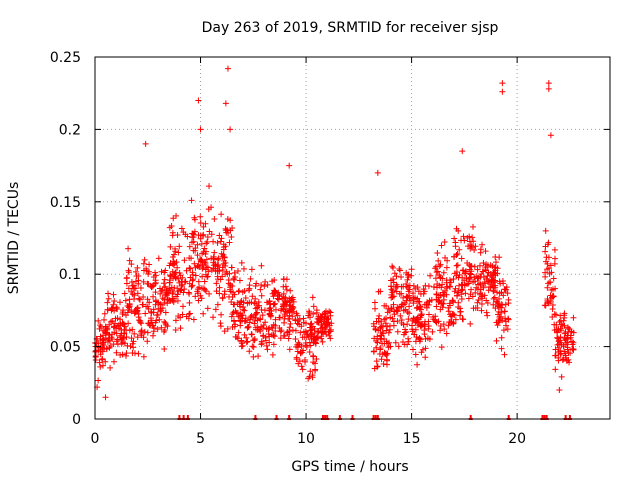 The height and width of the screenshot is (480, 640). Describe the element at coordinates (95, 439) in the screenshot. I see `x-tick-label: 0` at that location.